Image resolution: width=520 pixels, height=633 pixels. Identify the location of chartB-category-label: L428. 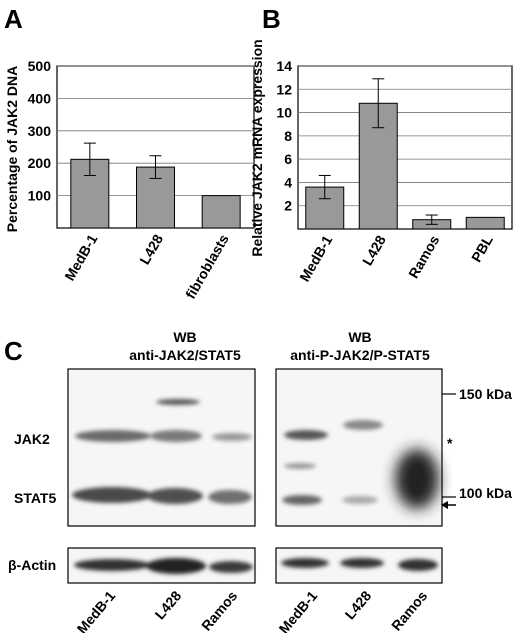
(374, 250).